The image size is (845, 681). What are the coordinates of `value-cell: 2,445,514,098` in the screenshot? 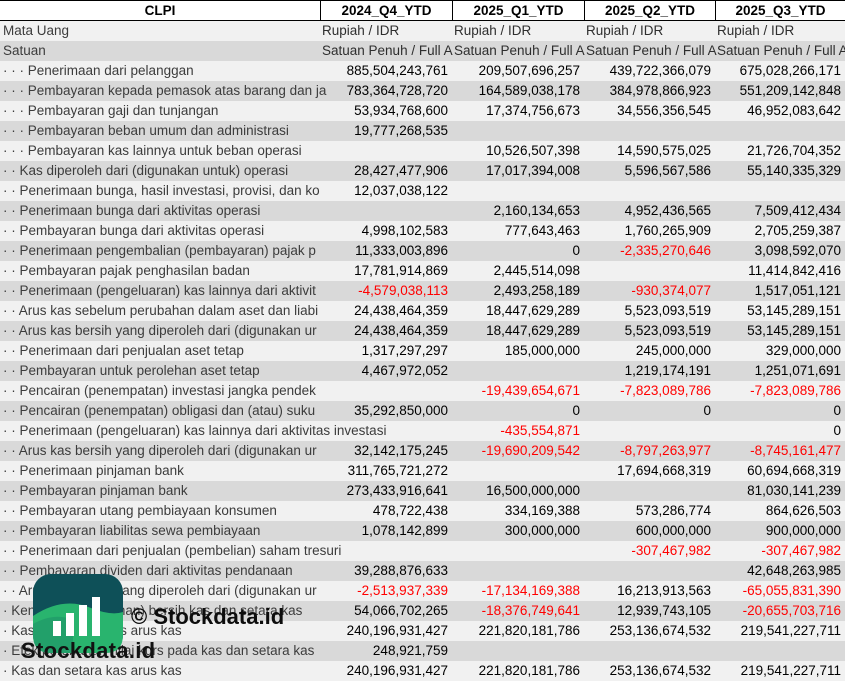 It's located at (536, 270).